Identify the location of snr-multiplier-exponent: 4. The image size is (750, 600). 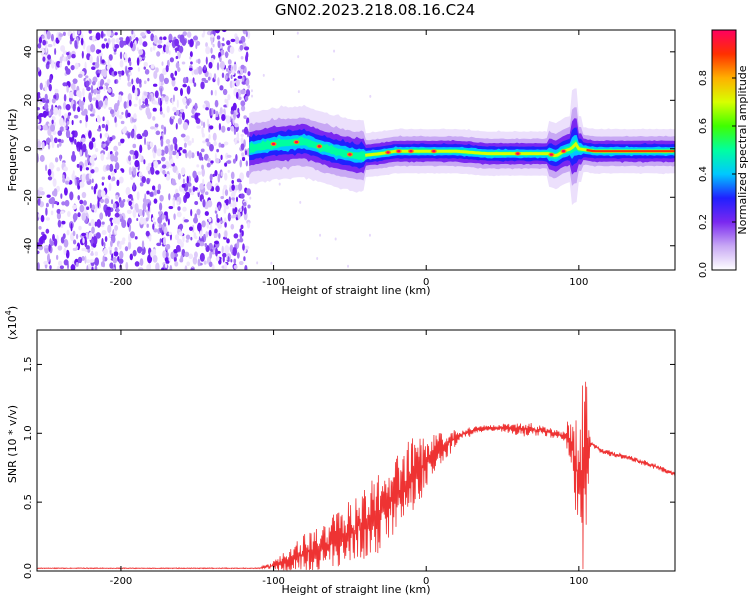
(8, 312).